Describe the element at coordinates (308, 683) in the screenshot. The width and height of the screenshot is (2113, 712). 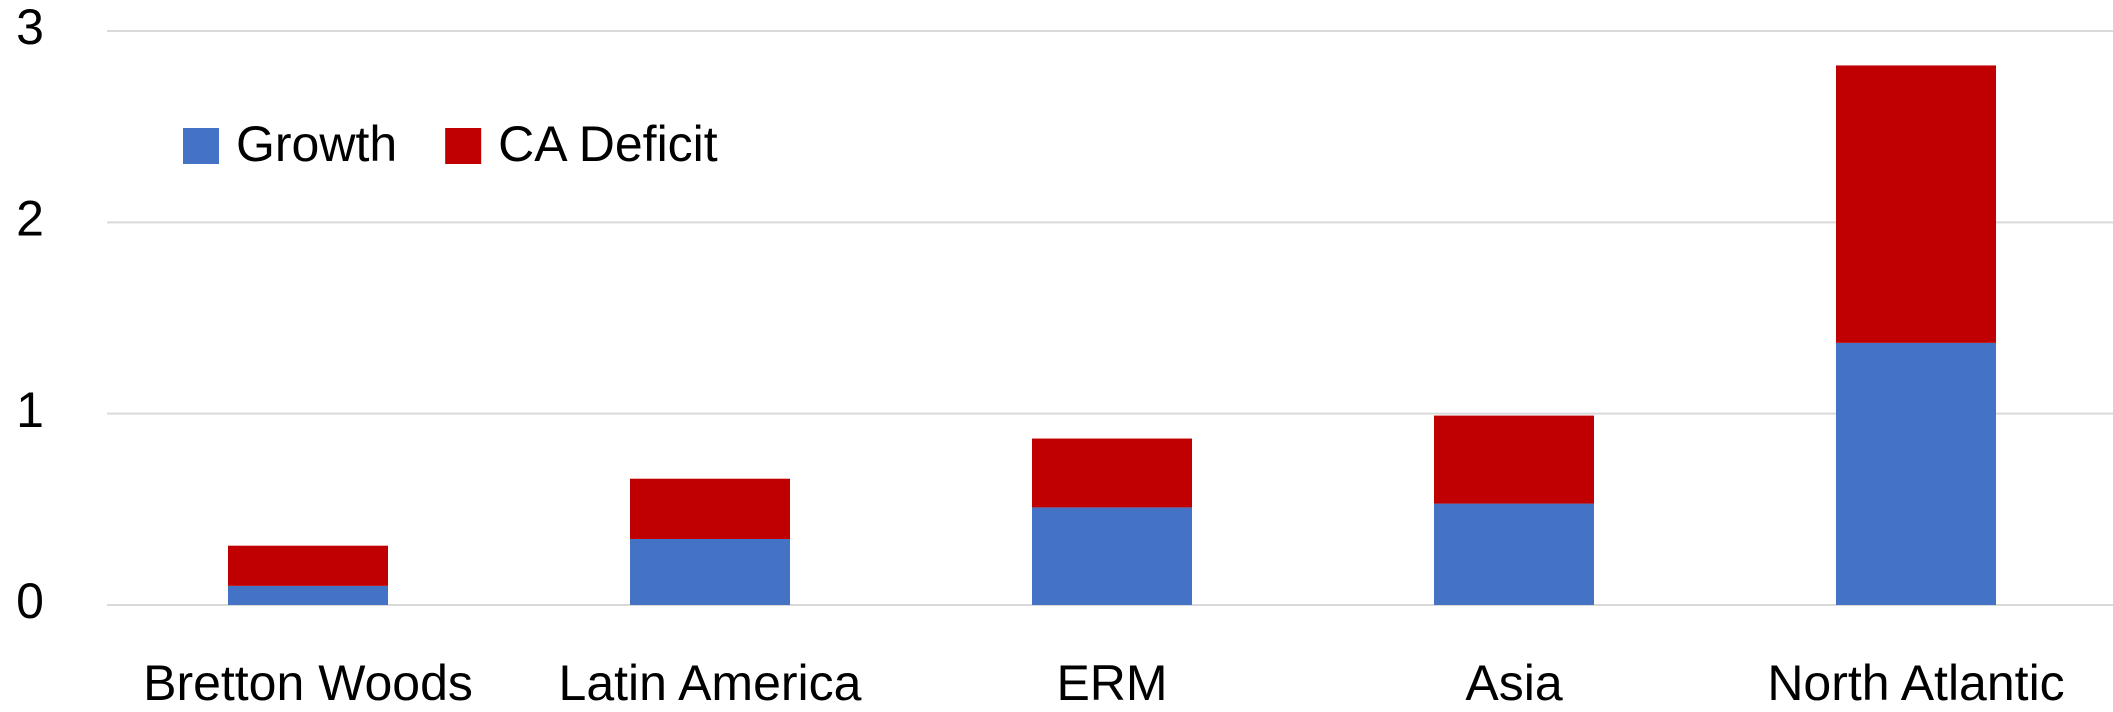
I see `x-tick-label: Bretton Woods` at that location.